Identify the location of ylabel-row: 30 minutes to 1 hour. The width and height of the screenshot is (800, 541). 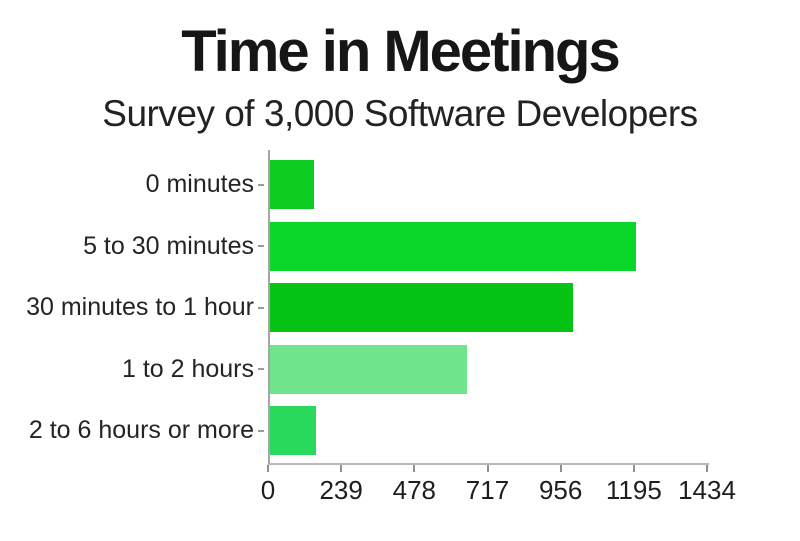
(132, 307).